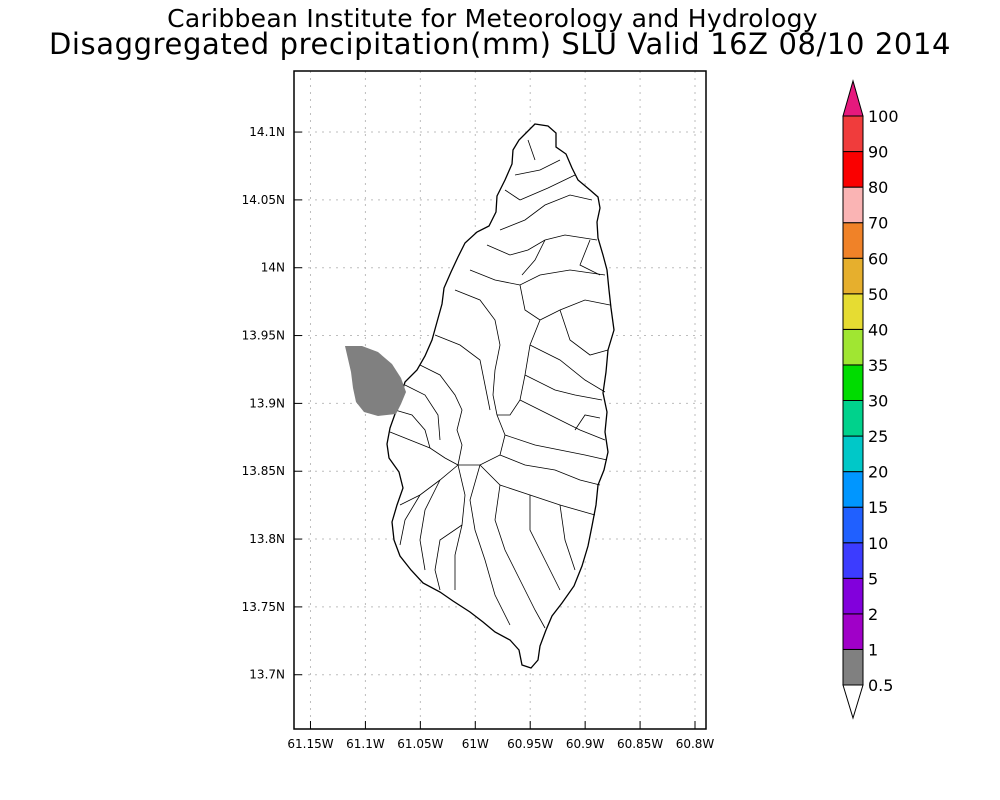  Describe the element at coordinates (310, 744) in the screenshot. I see `x-tick-label: 61.15W` at that location.